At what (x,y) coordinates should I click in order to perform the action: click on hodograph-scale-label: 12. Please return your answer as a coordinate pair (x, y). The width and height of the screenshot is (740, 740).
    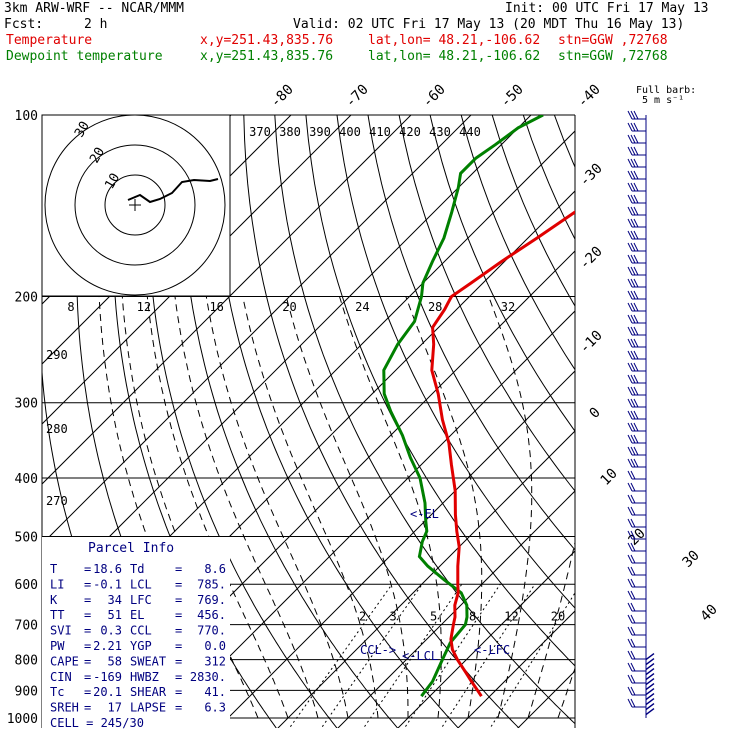
    Looking at the image, I should click on (144, 307).